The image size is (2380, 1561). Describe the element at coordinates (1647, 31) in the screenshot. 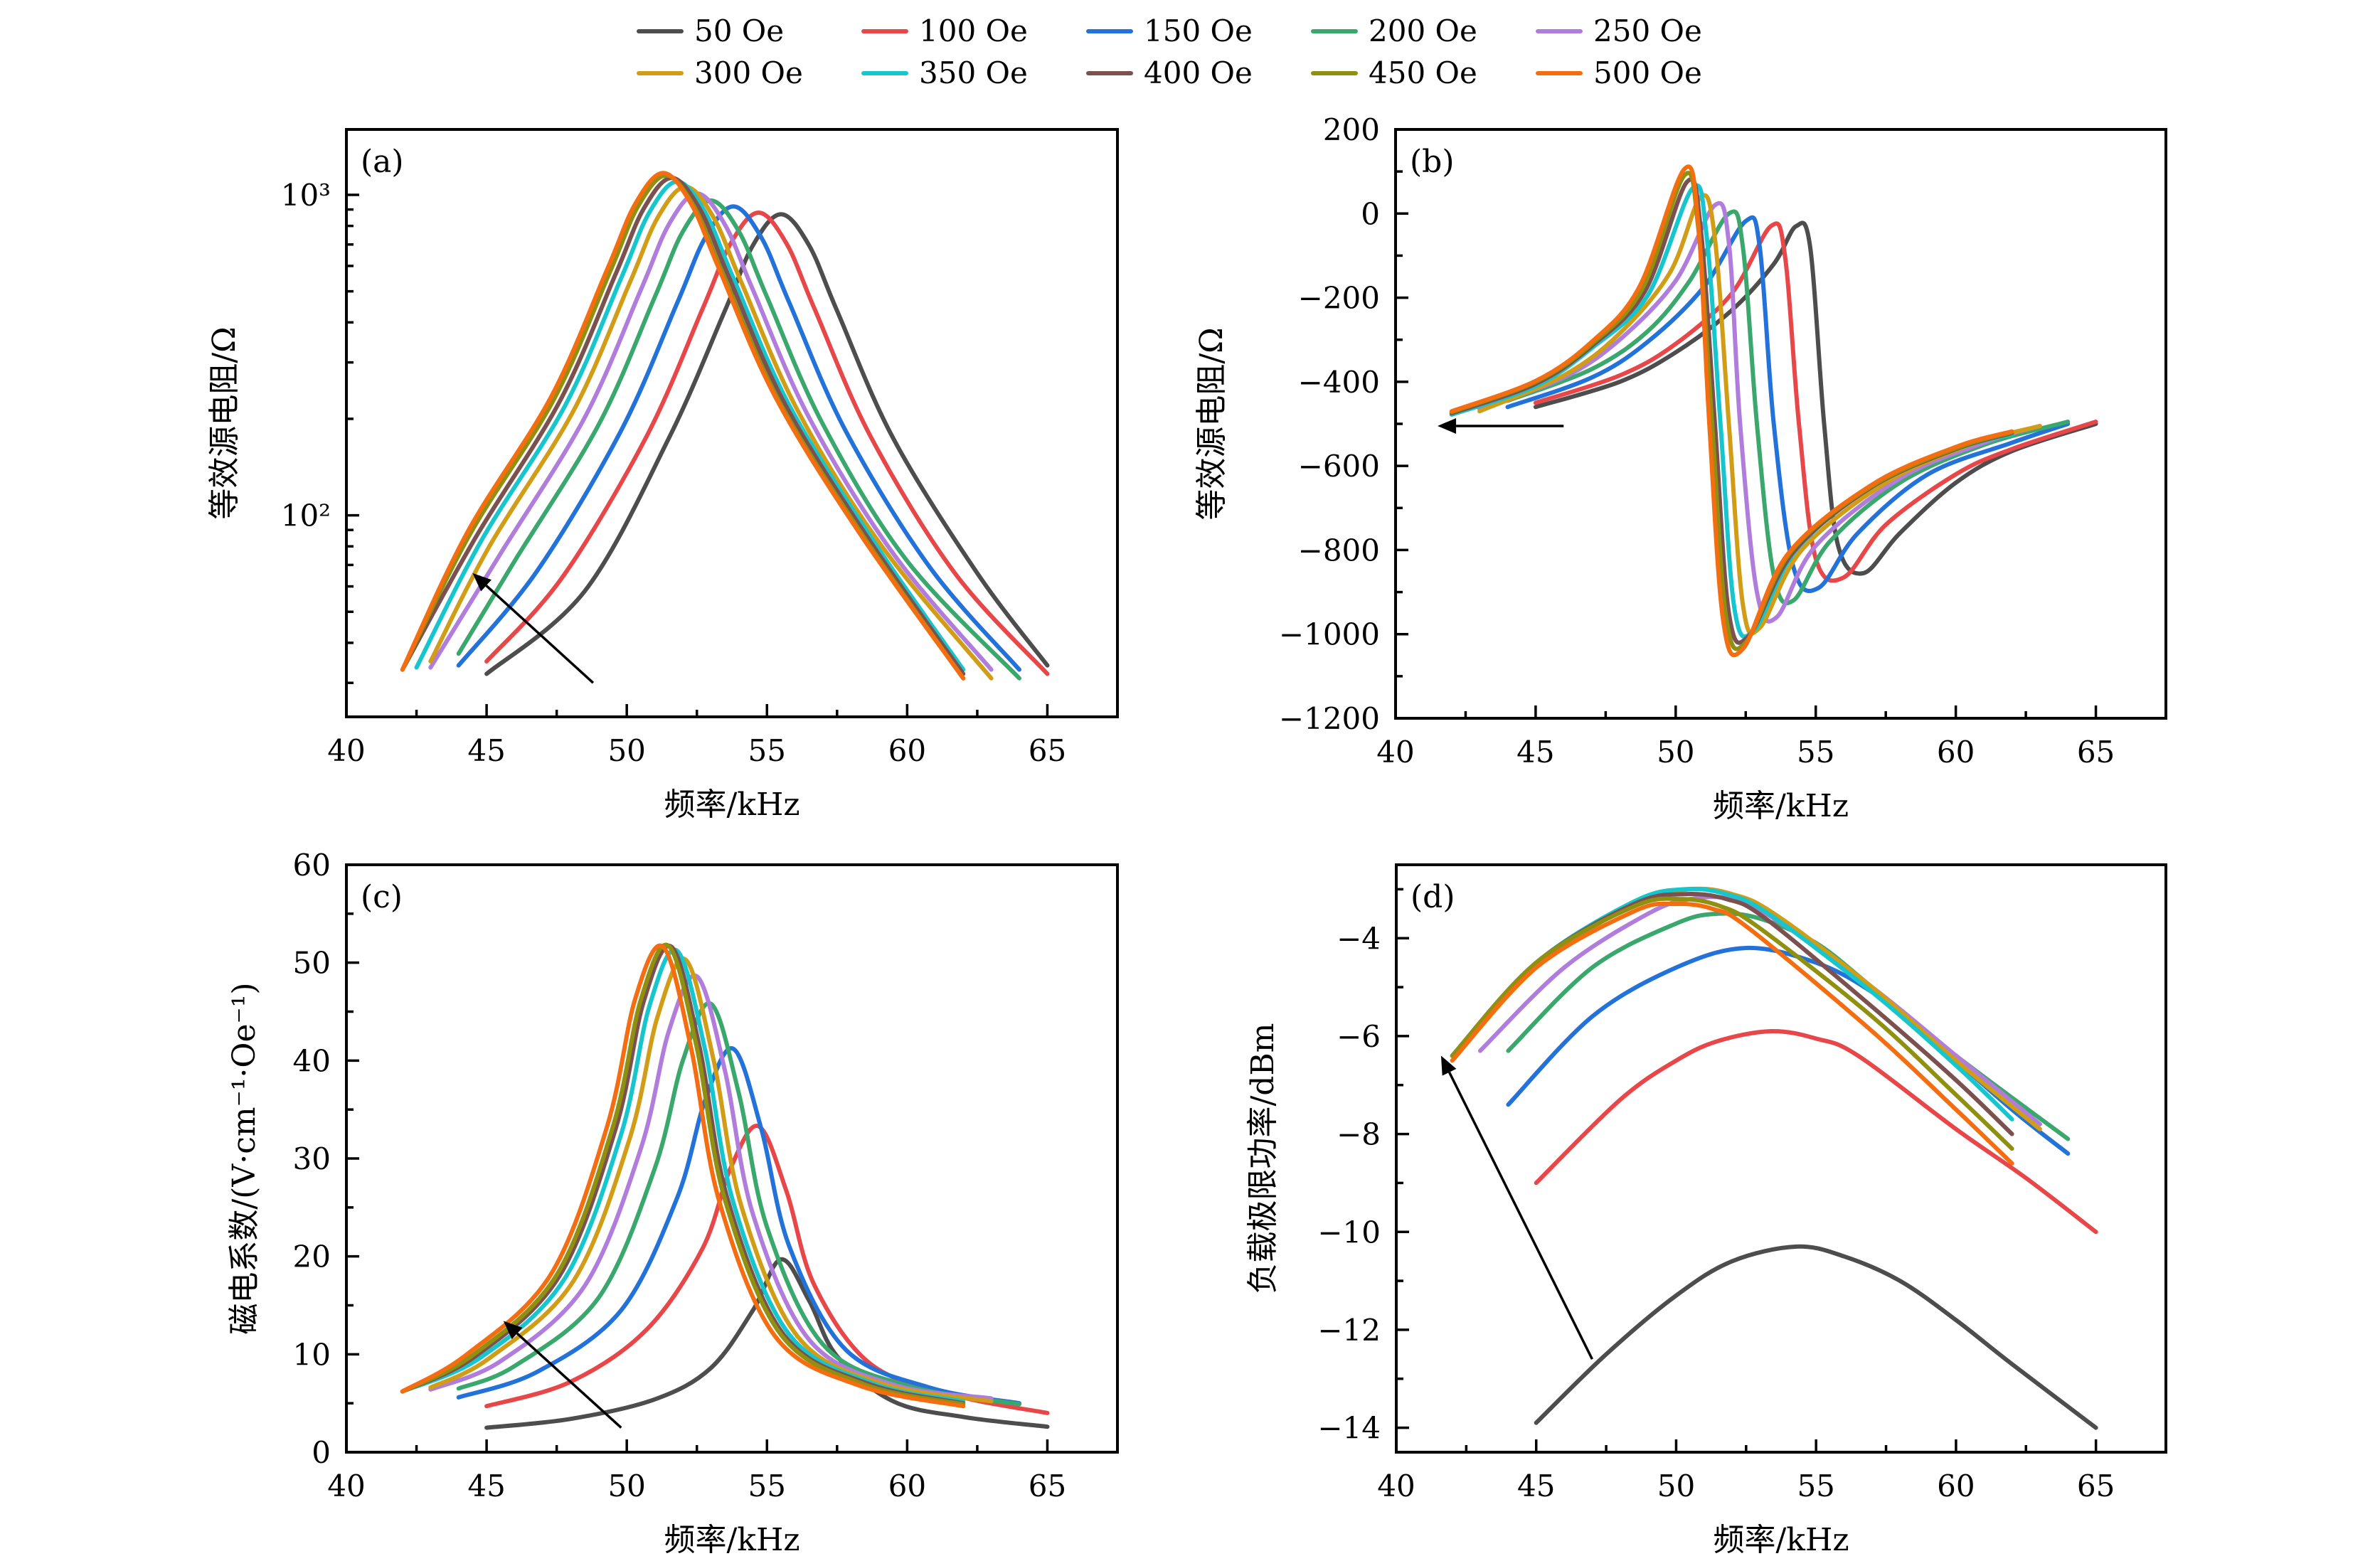

I see `legend-label: 250 Oe` at that location.